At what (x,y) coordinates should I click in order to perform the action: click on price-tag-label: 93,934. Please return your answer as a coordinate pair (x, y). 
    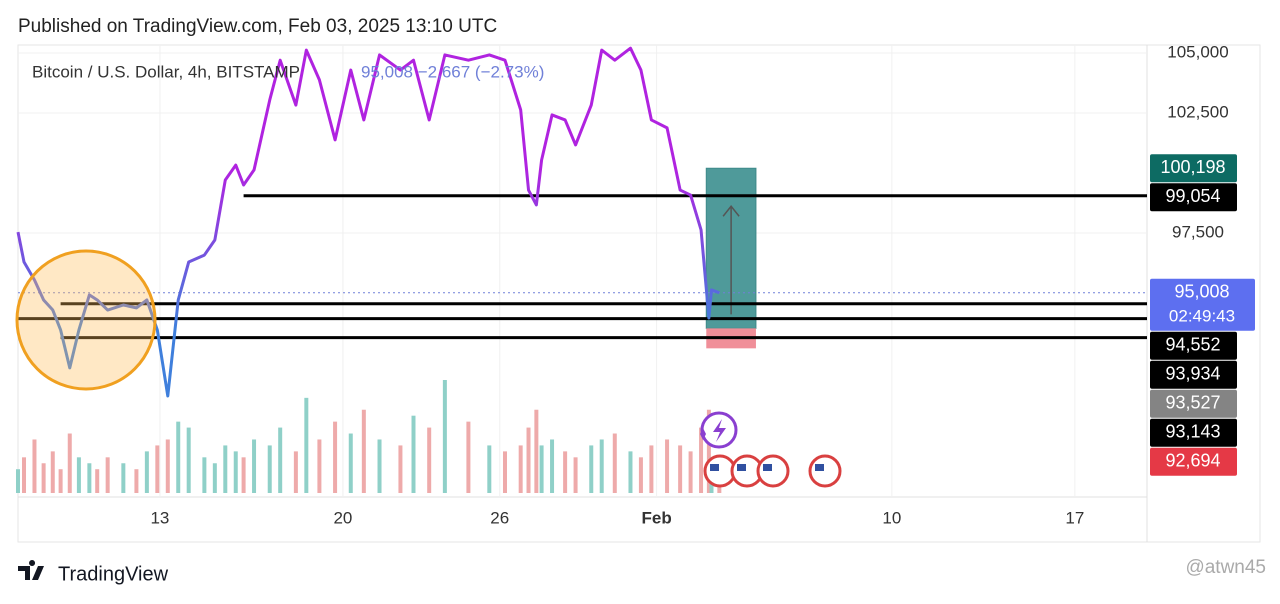
    Looking at the image, I should click on (1192, 374).